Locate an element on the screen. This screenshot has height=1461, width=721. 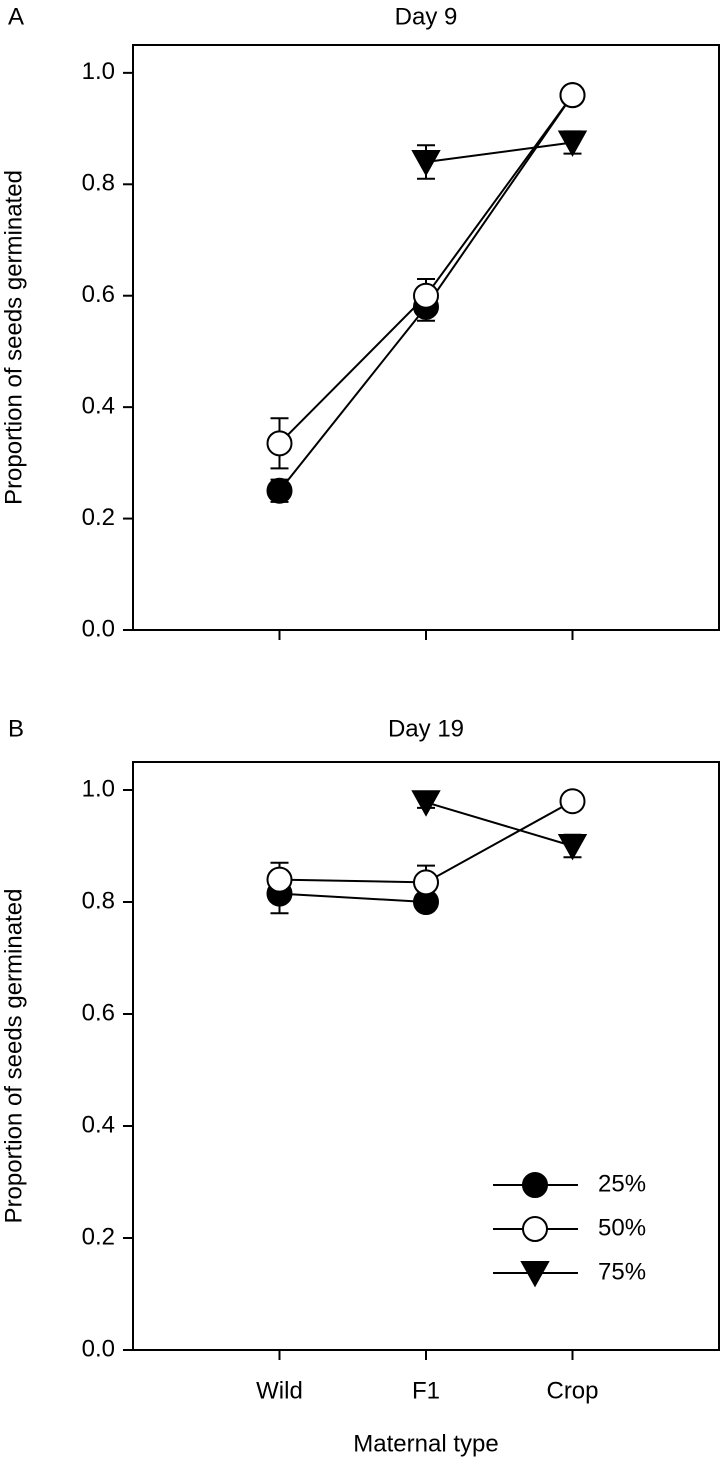
x-tick-label: Wild is located at coordinates (279, 1390).